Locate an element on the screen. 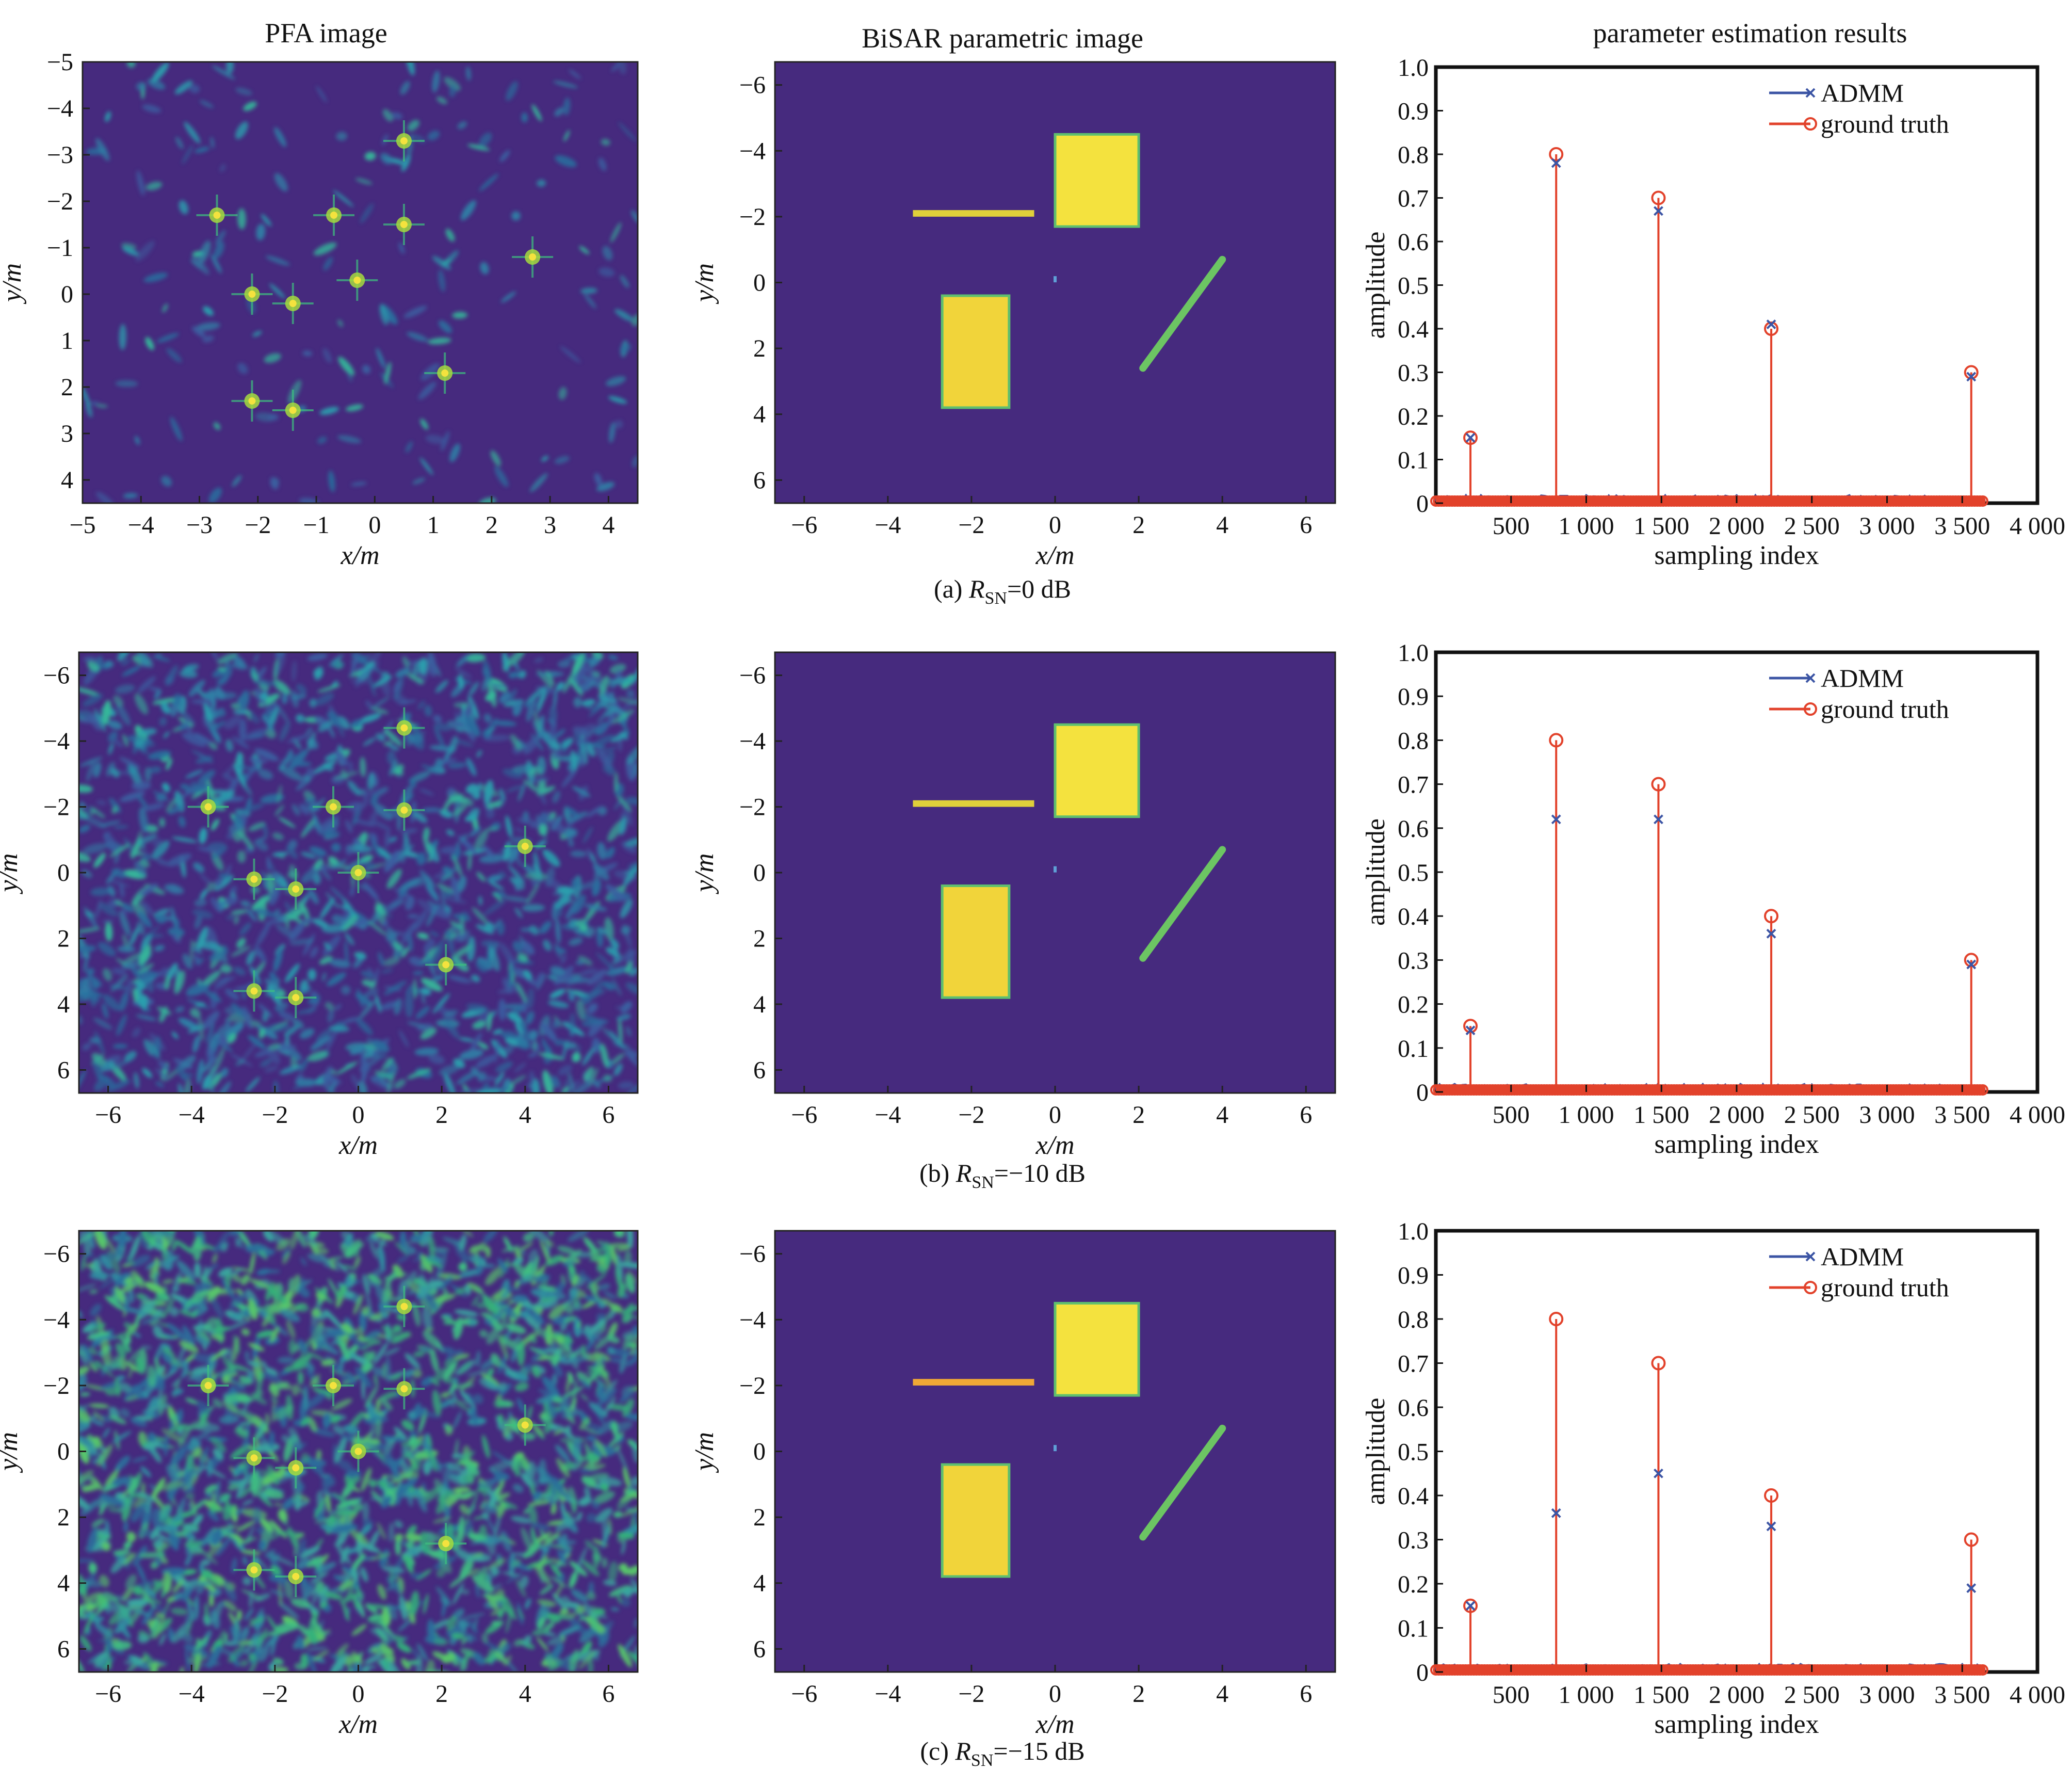 This screenshot has height=1769, width=2072. x-tick-label: −6 is located at coordinates (804, 1115).